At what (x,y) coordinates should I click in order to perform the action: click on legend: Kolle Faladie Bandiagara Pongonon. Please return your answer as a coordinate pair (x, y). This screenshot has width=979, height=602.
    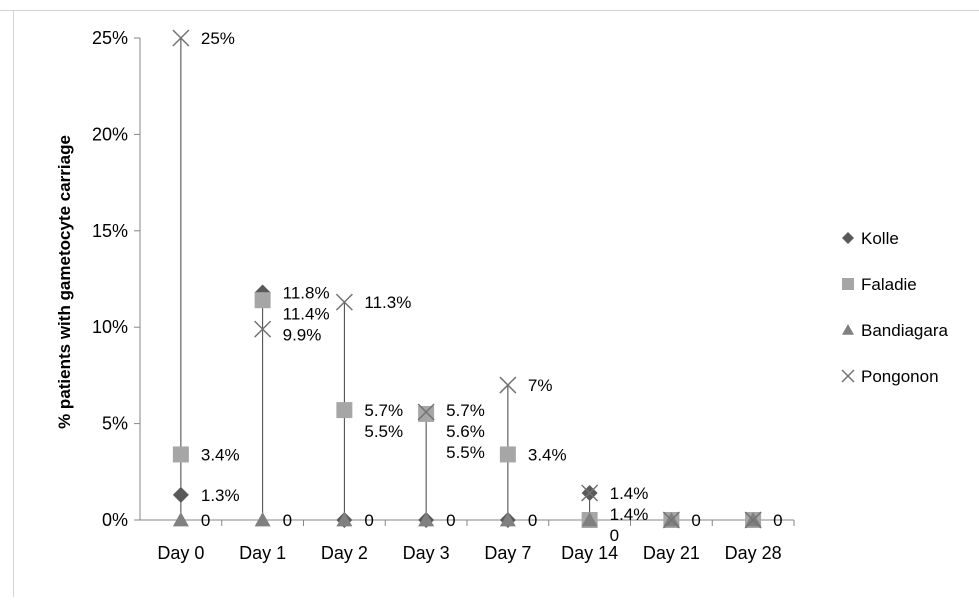
    Looking at the image, I should click on (895, 307).